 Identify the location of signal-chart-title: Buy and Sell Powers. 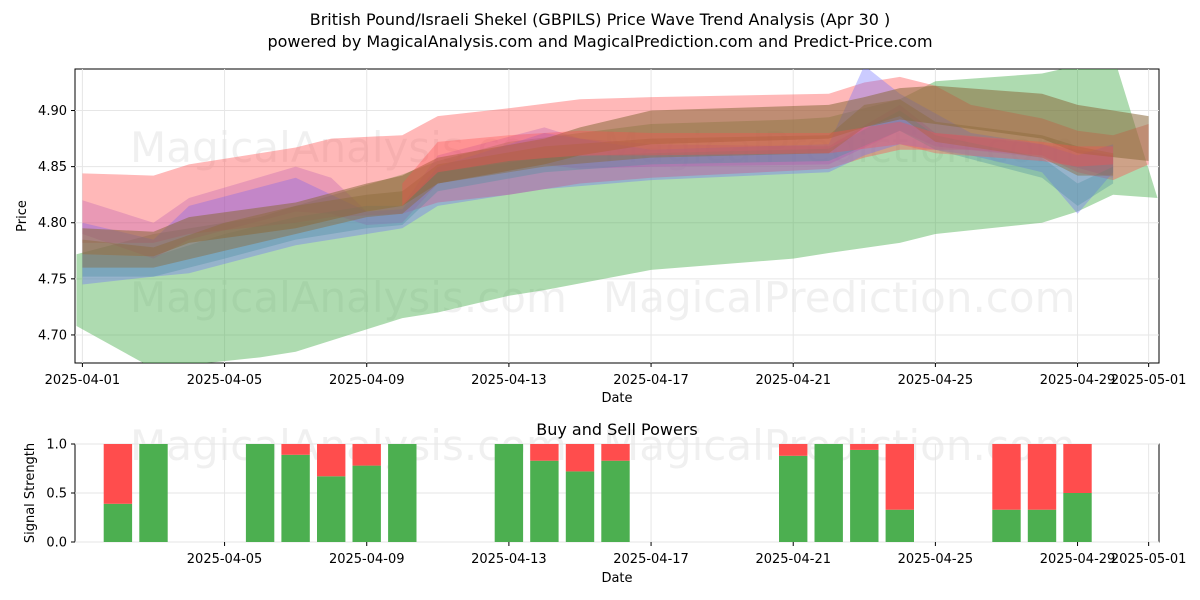
(617, 429).